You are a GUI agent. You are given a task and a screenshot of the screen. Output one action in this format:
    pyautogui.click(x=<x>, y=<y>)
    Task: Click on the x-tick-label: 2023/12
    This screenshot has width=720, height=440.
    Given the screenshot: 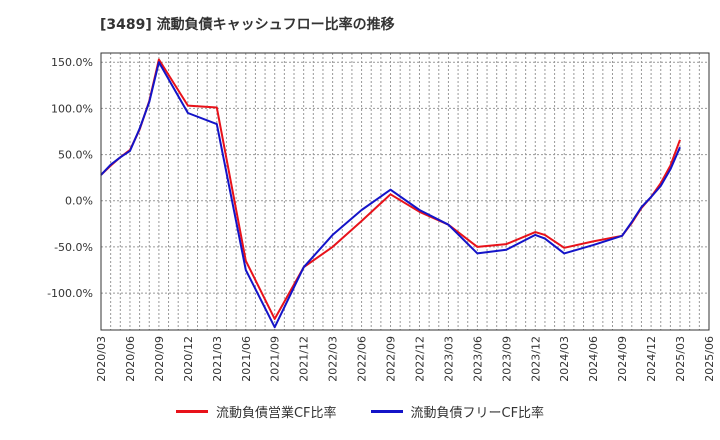 What is the action you would take?
    pyautogui.click(x=535, y=359)
    